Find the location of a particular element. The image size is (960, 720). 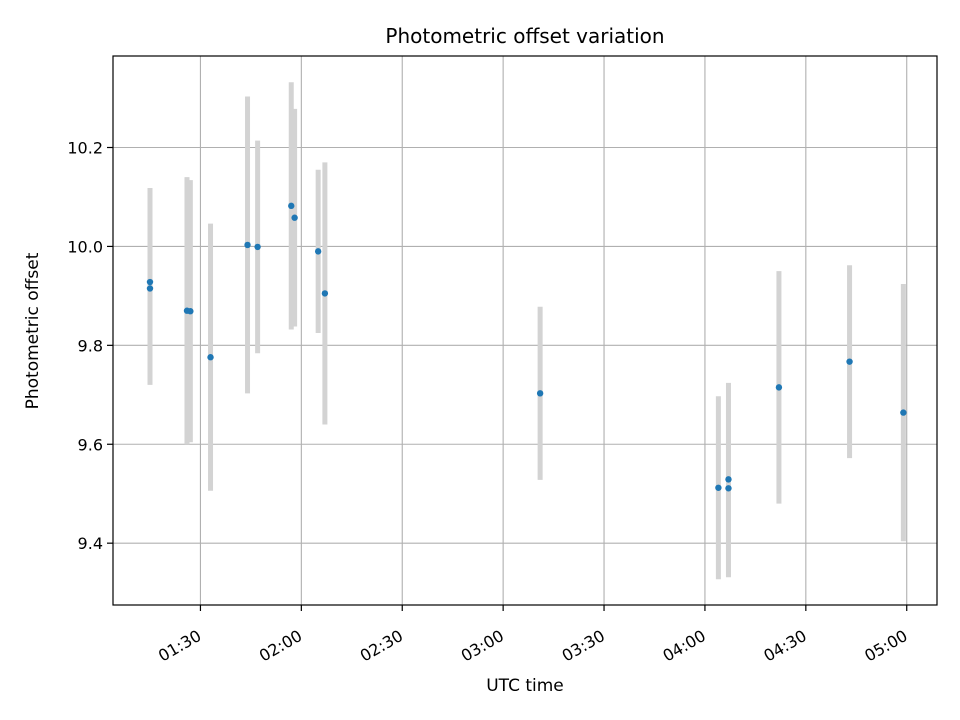

chart-title: Photometric offset variation is located at coordinates (524, 36).